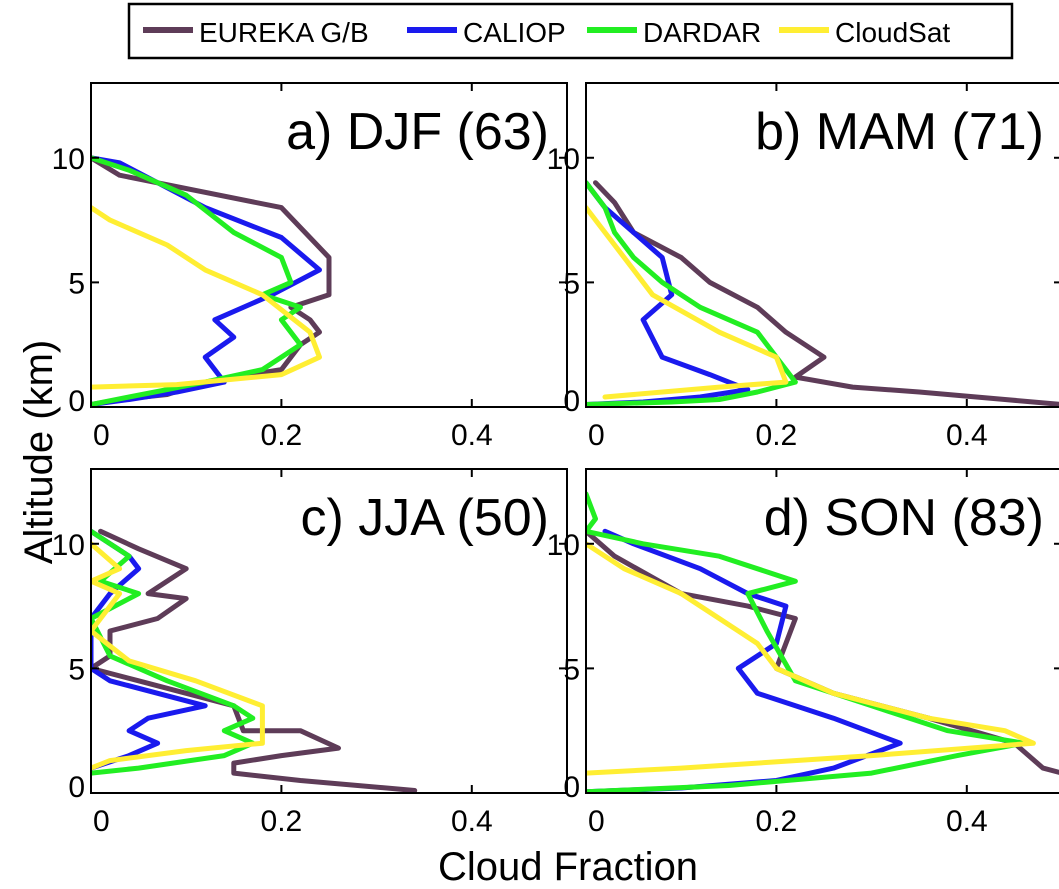 The width and height of the screenshot is (1059, 889). I want to click on legend-box, so click(570, 31).